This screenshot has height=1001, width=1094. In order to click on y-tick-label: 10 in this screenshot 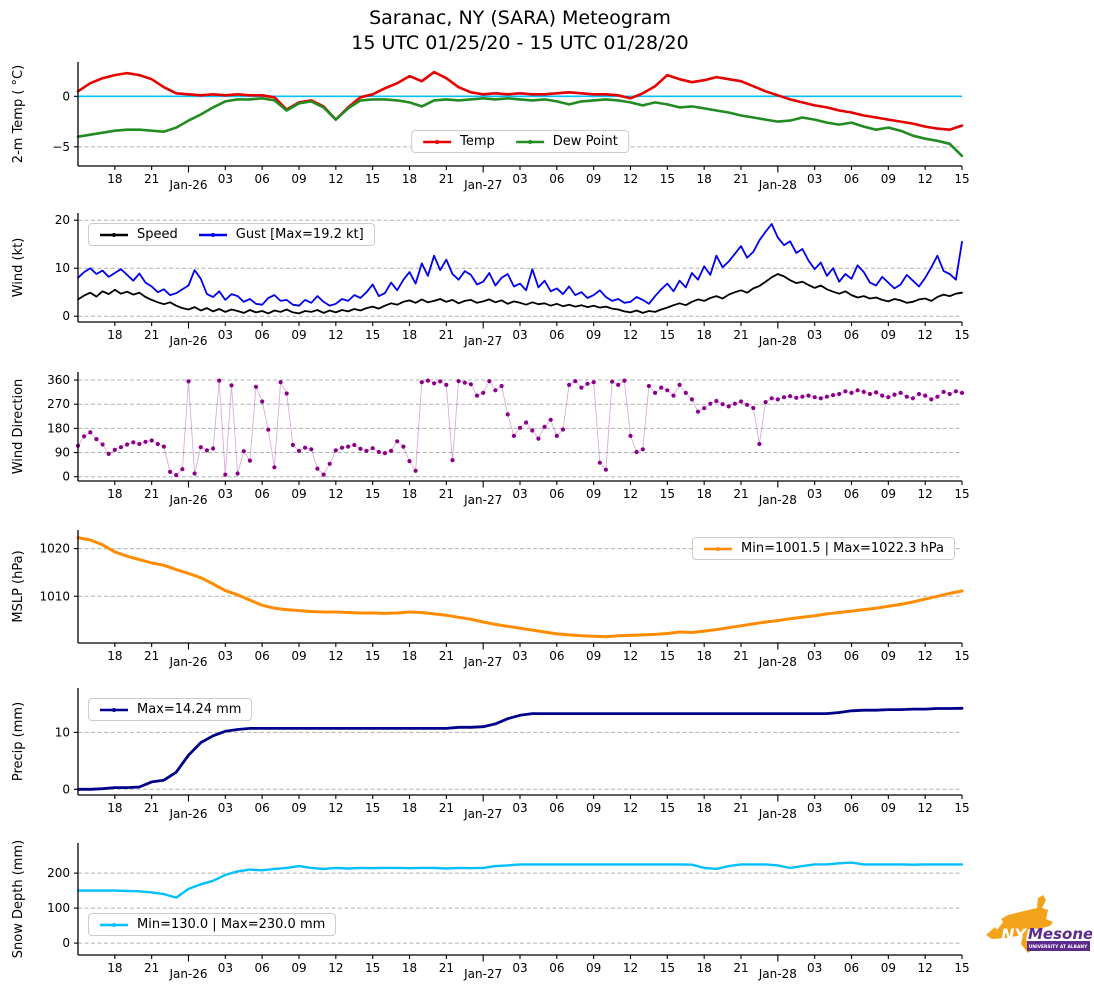, I will do `click(62, 268)`.